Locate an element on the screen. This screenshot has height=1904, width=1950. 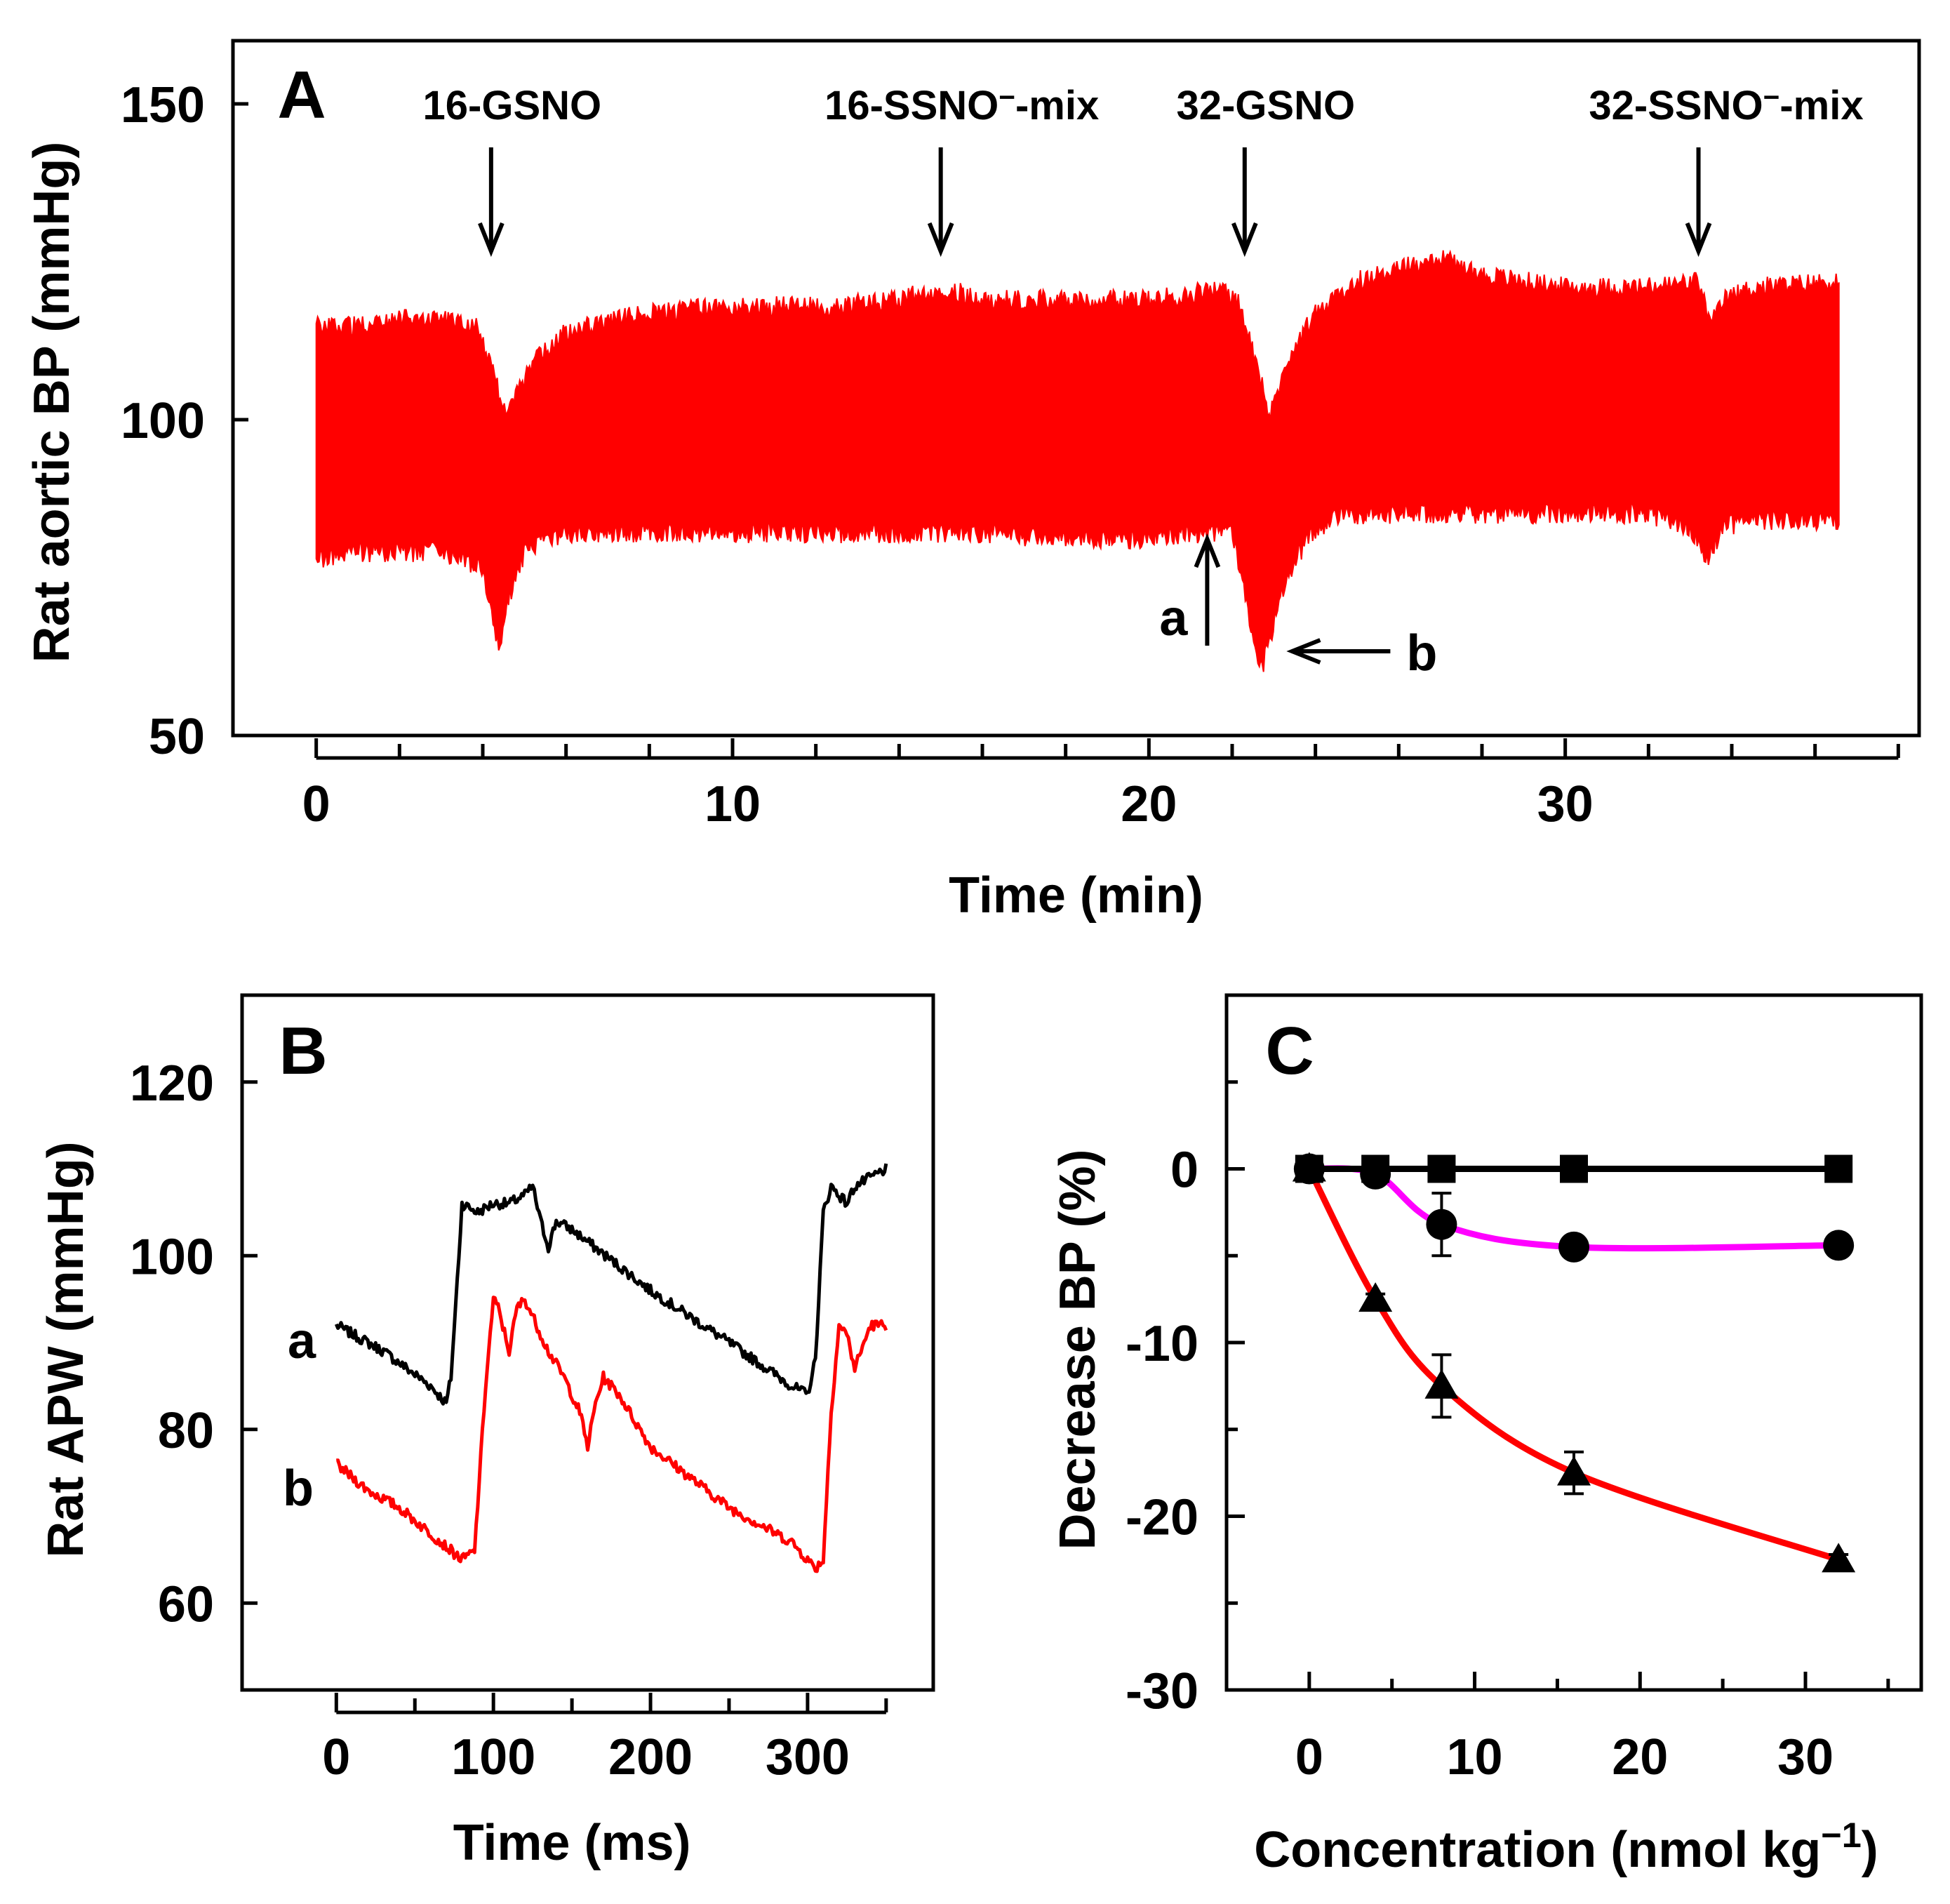
drug-label-part: 16-GSNO is located at coordinates (512, 105).